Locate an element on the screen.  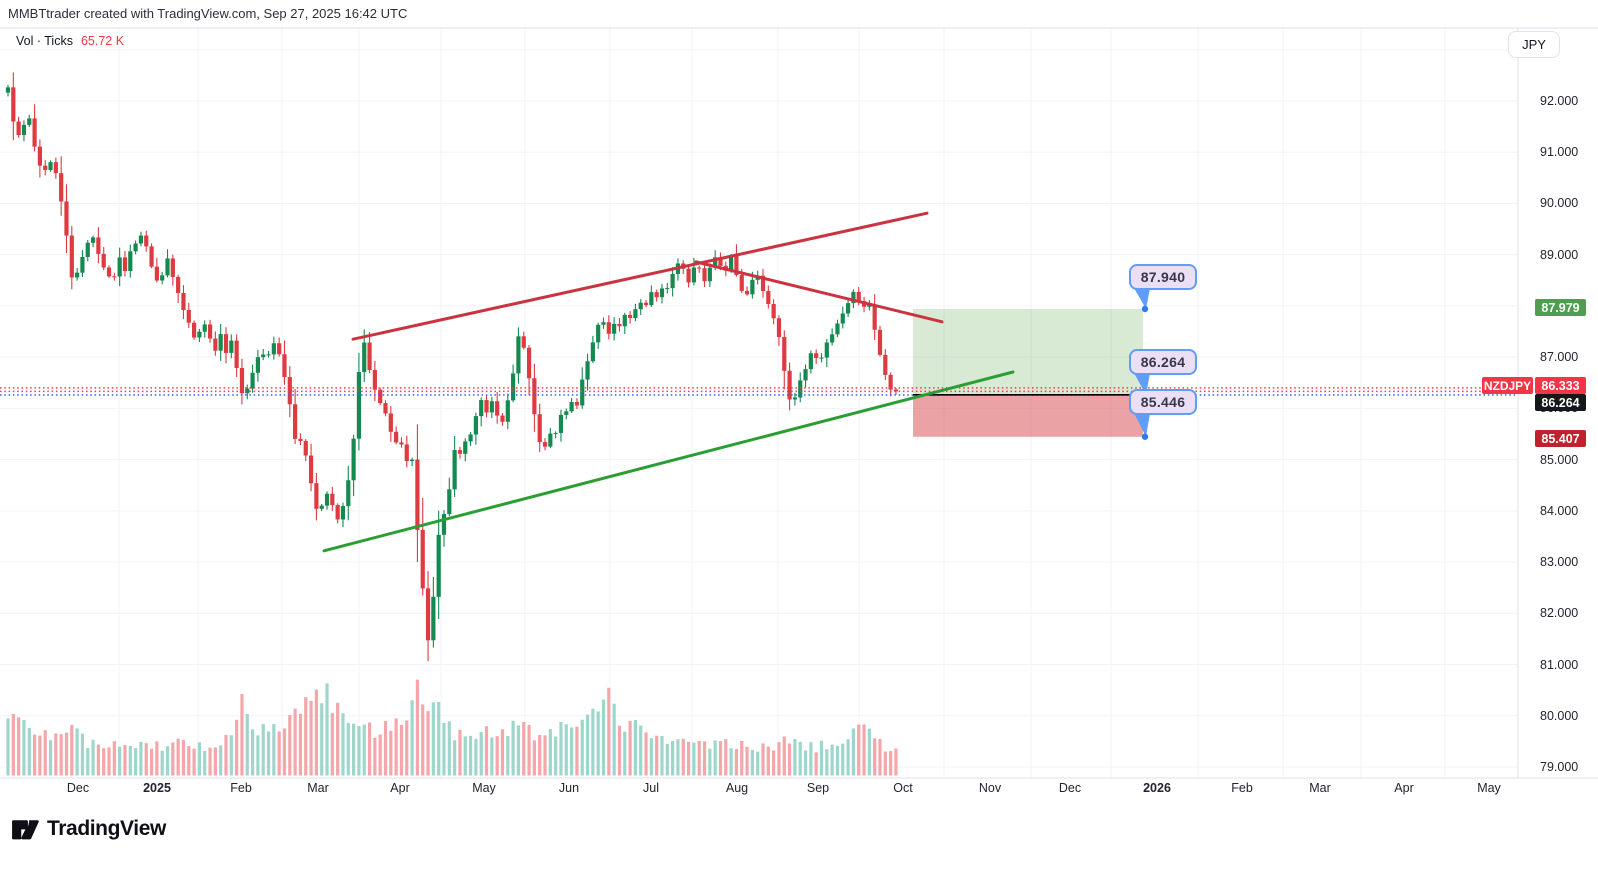
ask-price-label: 87.979 is located at coordinates (1560, 307).